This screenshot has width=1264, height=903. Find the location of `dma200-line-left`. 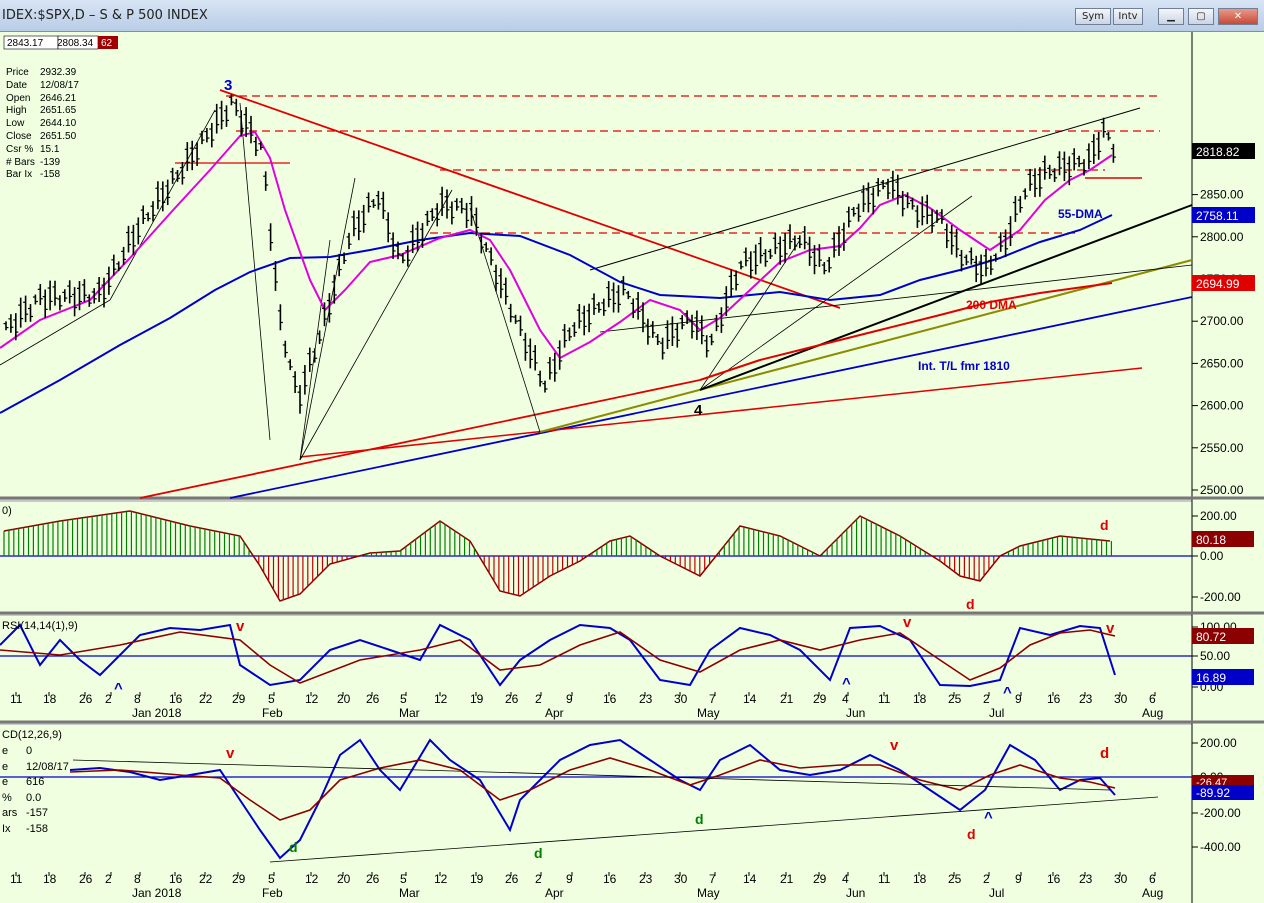

dma200-line-left is located at coordinates (420, 439).